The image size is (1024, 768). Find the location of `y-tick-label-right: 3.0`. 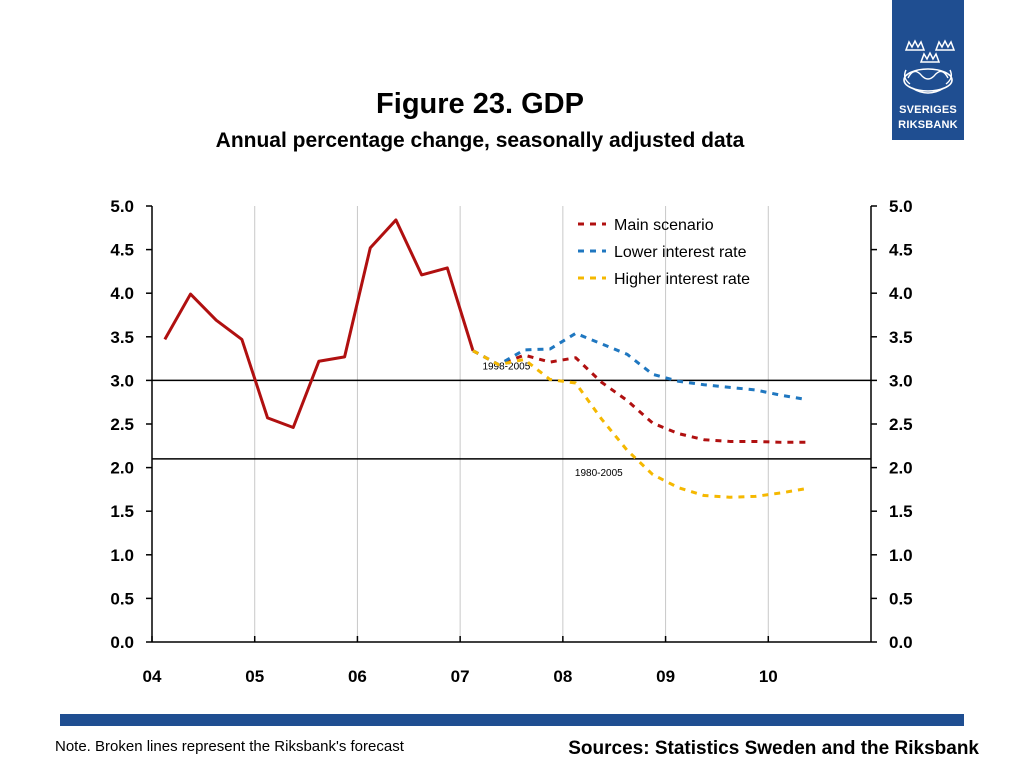

y-tick-label-right: 3.0 is located at coordinates (901, 380).